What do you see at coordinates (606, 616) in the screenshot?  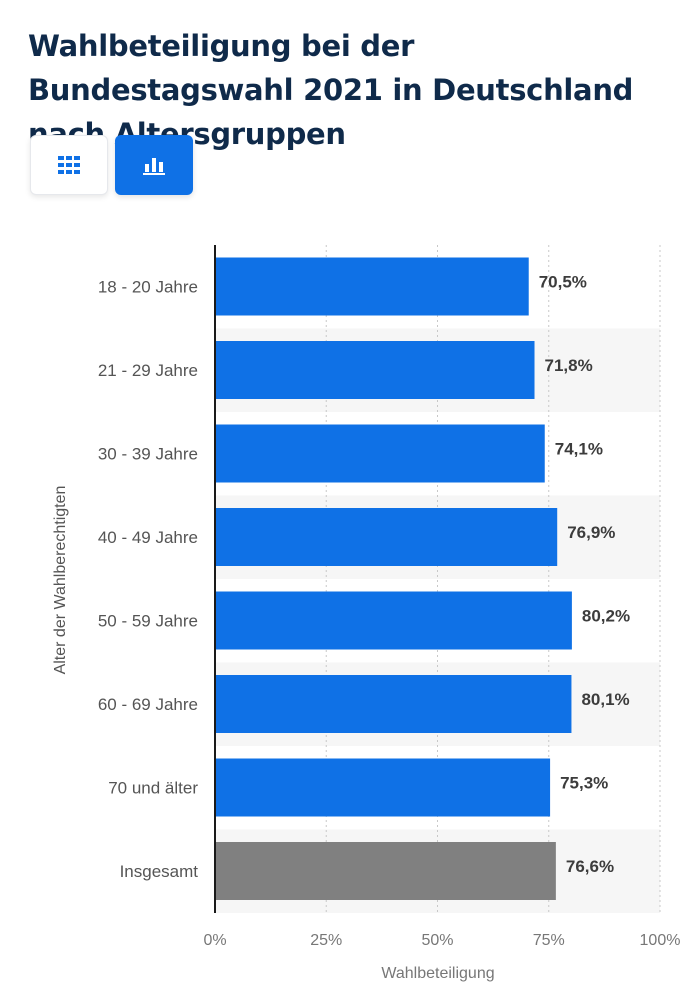 I see `value-label: 80,2%` at bounding box center [606, 616].